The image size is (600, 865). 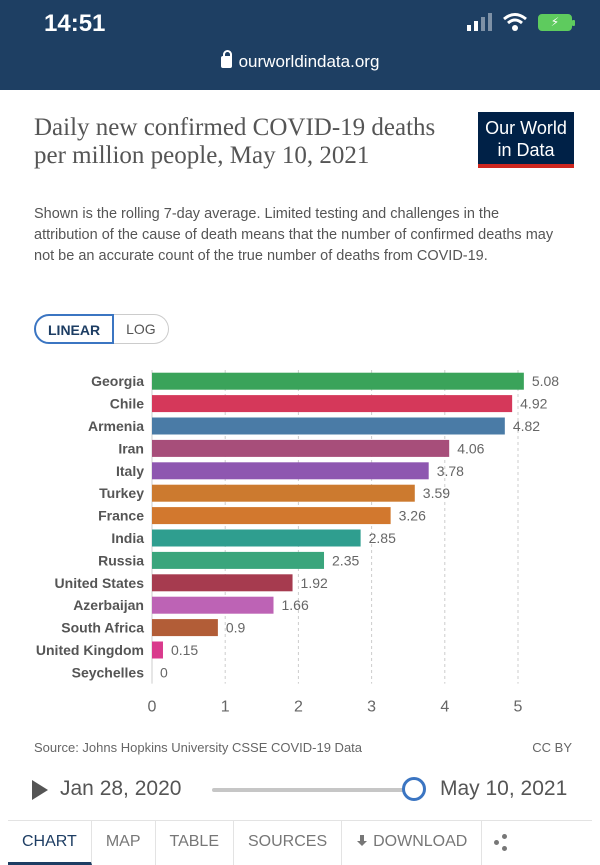 I want to click on download-icon, so click(x=362, y=841).